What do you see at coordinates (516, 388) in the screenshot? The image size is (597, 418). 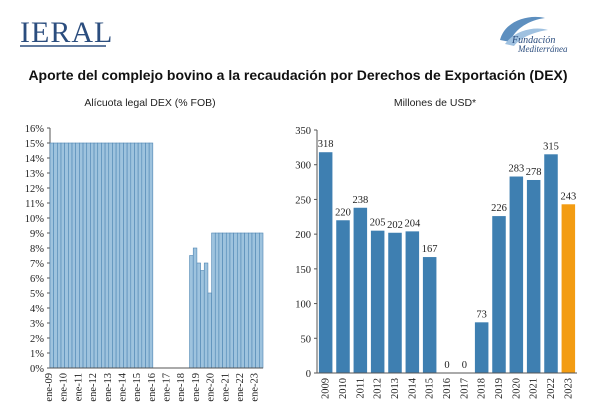 I see `x-tick-label: 2020` at bounding box center [516, 388].